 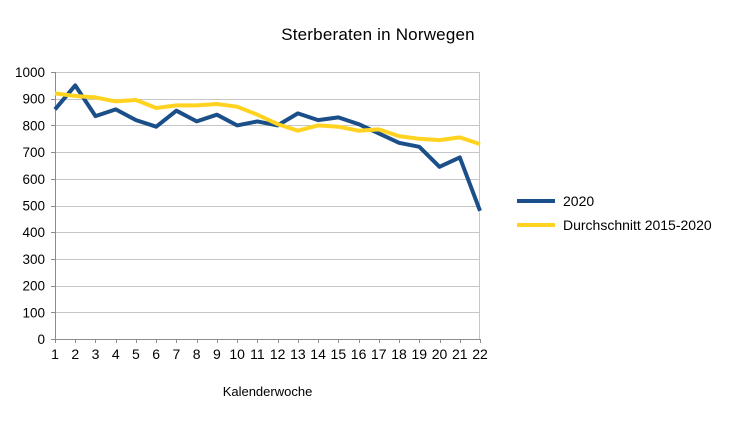 What do you see at coordinates (536, 200) in the screenshot?
I see `legend-swatch-2020` at bounding box center [536, 200].